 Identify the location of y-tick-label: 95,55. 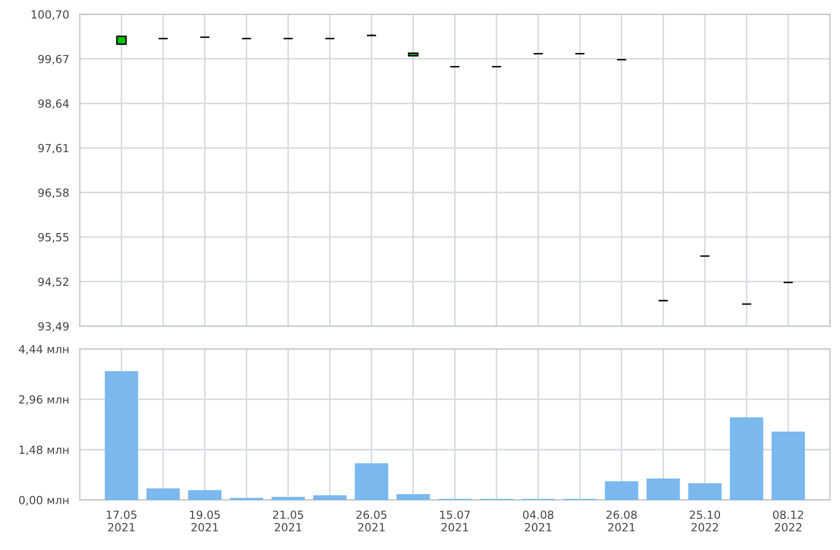
(53, 238).